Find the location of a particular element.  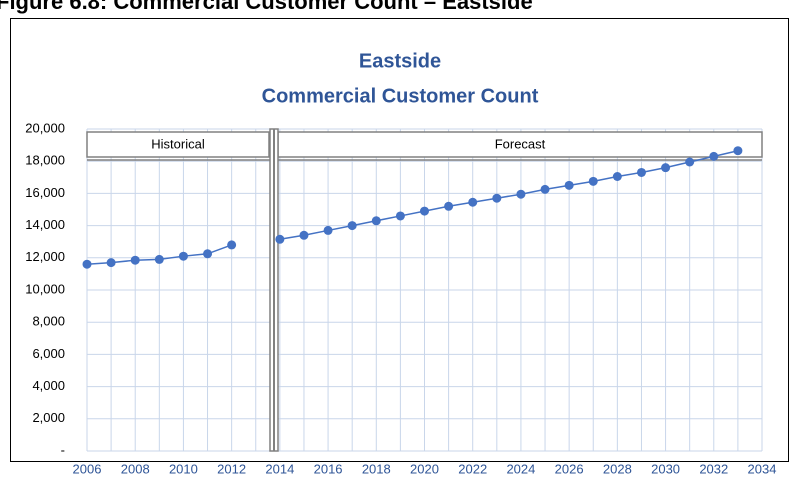

x-tick-label: 2030 is located at coordinates (665, 468).